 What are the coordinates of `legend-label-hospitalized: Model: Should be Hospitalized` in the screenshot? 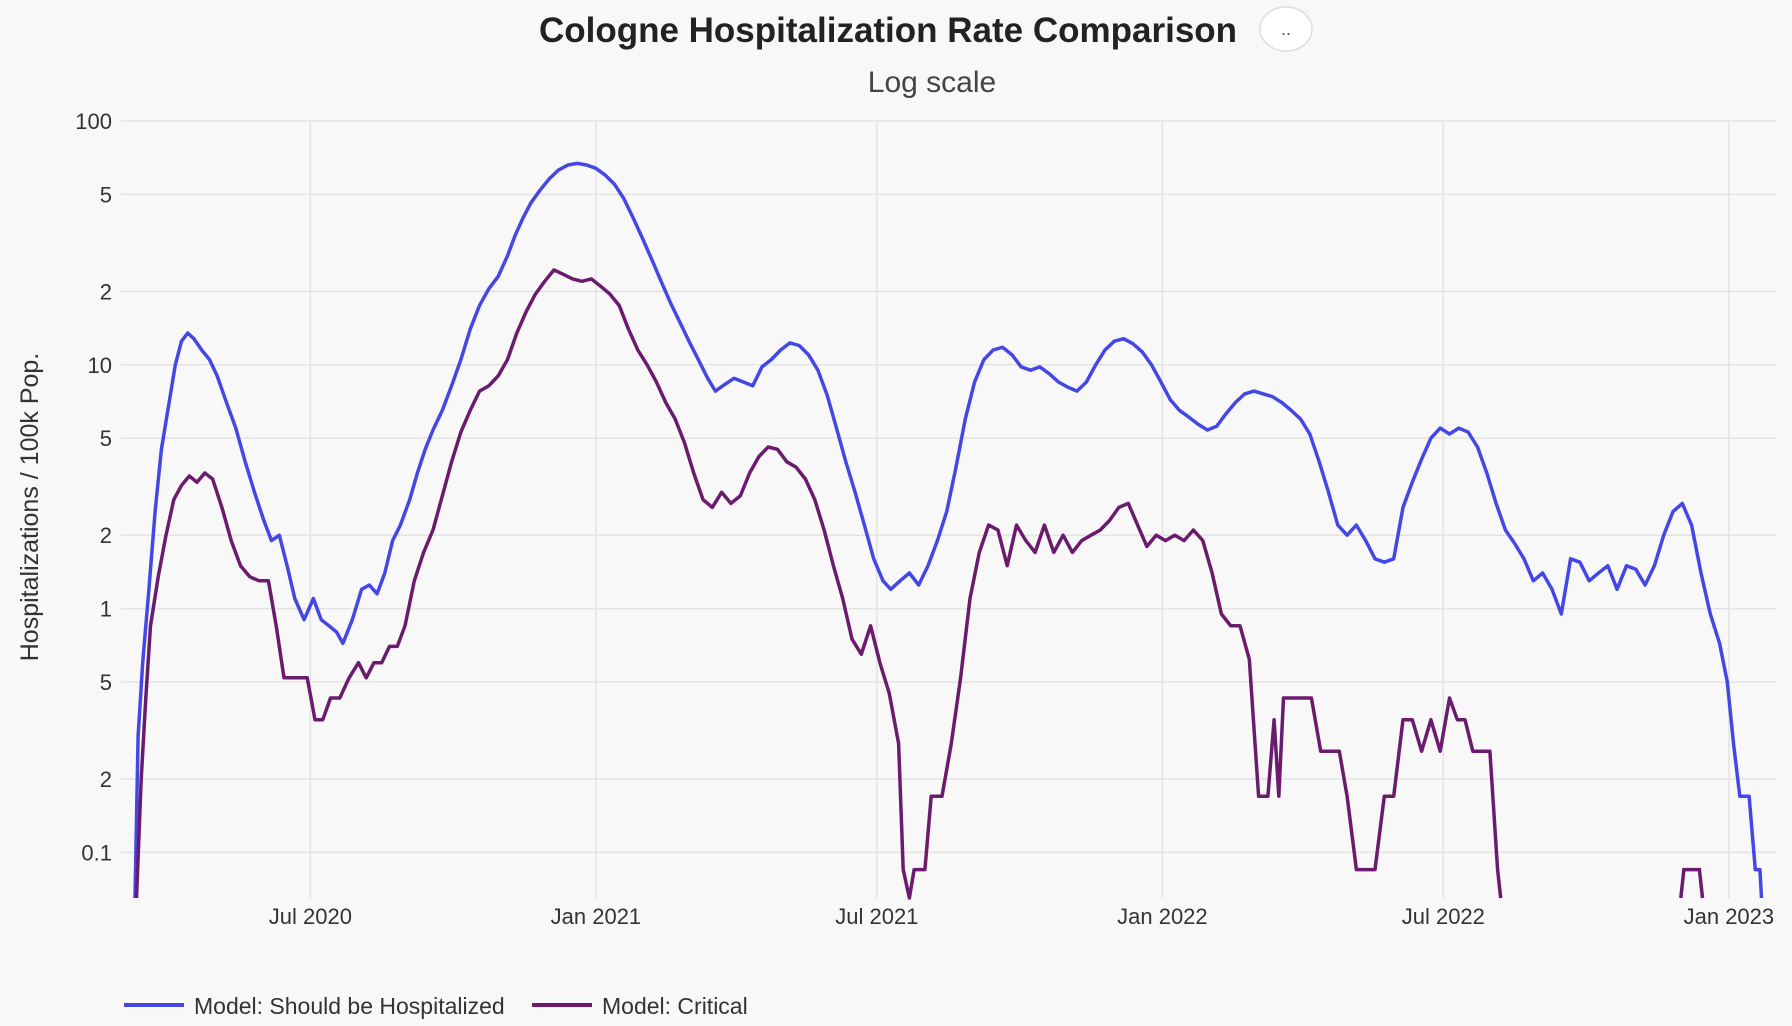 It's located at (349, 1006).